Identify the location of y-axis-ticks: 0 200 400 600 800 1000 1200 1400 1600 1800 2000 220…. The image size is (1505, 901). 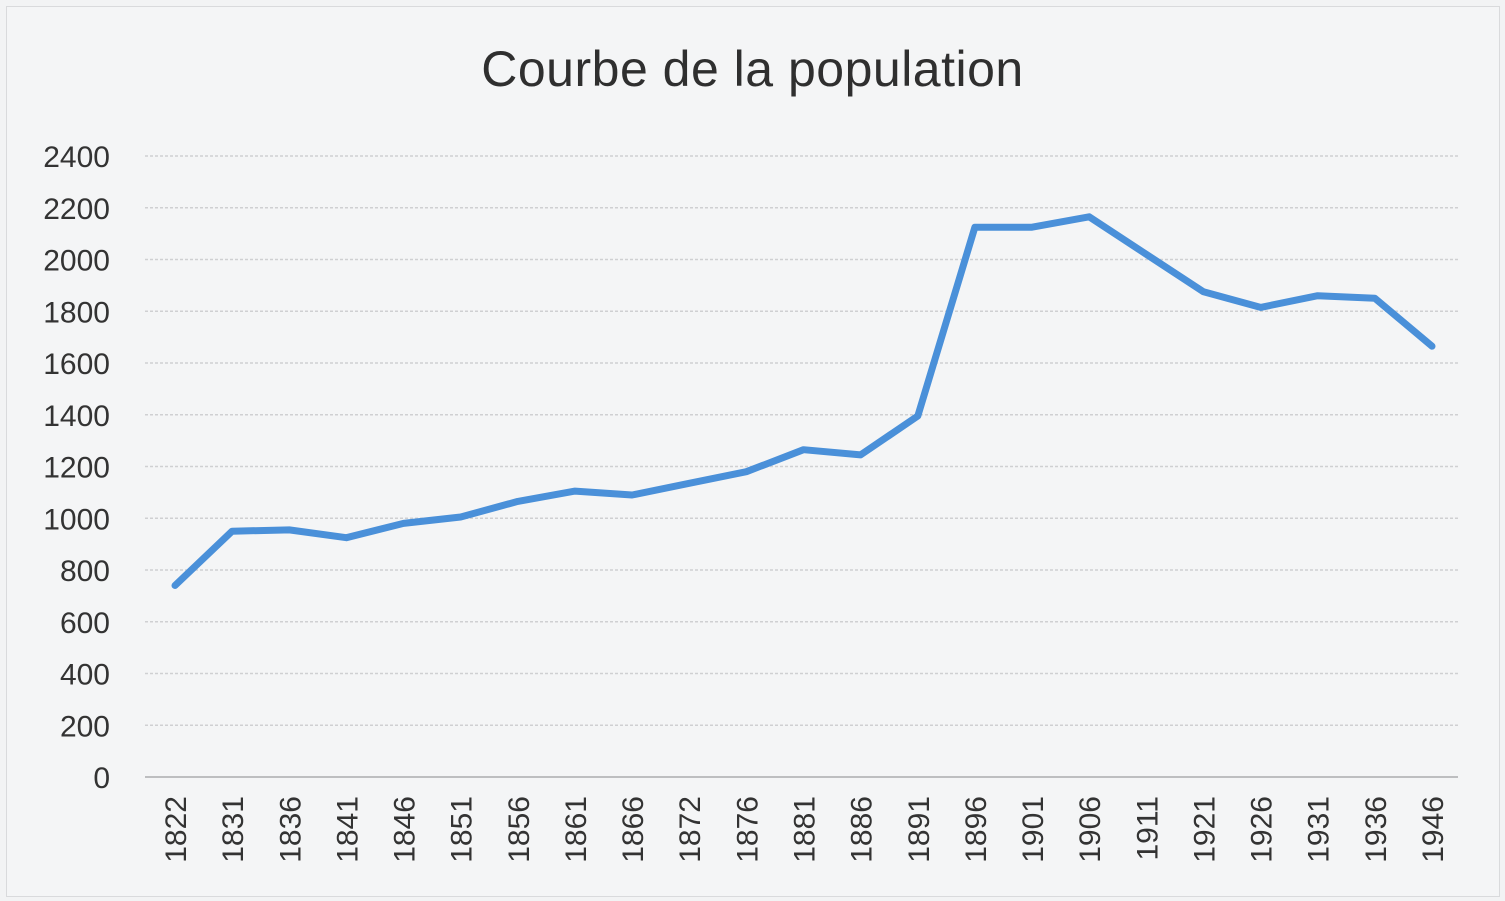
(76, 468).